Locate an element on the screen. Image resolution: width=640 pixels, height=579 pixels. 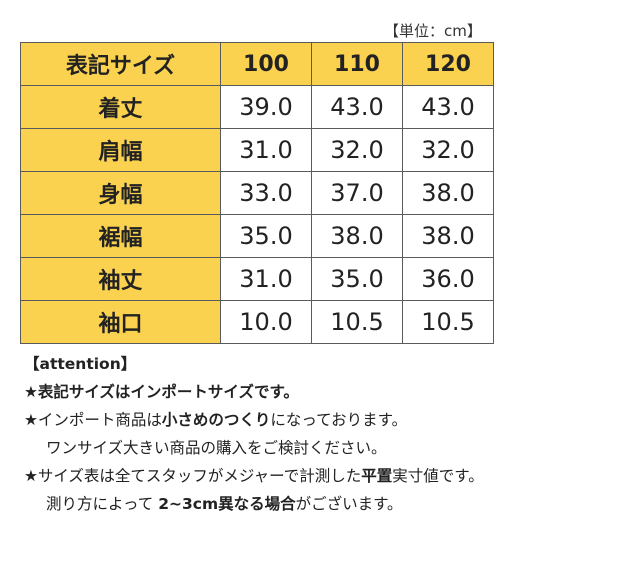
row-label: 着丈 is located at coordinates (120, 107).